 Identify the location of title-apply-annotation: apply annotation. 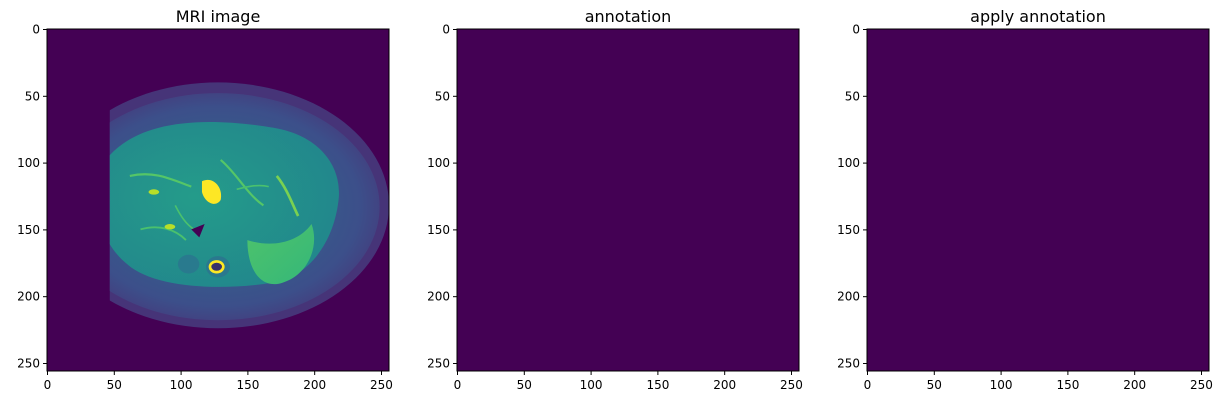
(1038, 16).